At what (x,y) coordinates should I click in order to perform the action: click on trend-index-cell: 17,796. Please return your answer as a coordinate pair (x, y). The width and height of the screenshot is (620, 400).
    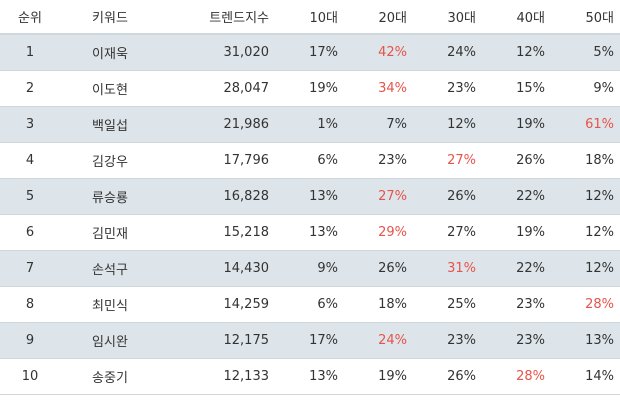
    Looking at the image, I should click on (246, 160).